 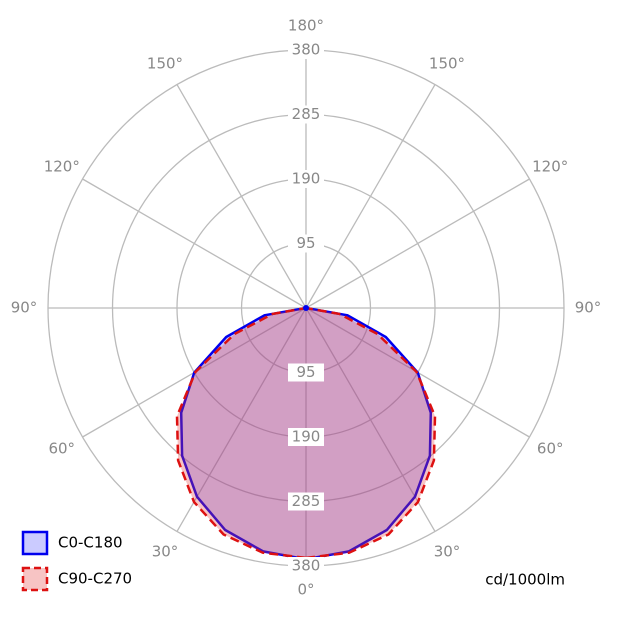 I want to click on legend-label: C0-C180, so click(x=90, y=543).